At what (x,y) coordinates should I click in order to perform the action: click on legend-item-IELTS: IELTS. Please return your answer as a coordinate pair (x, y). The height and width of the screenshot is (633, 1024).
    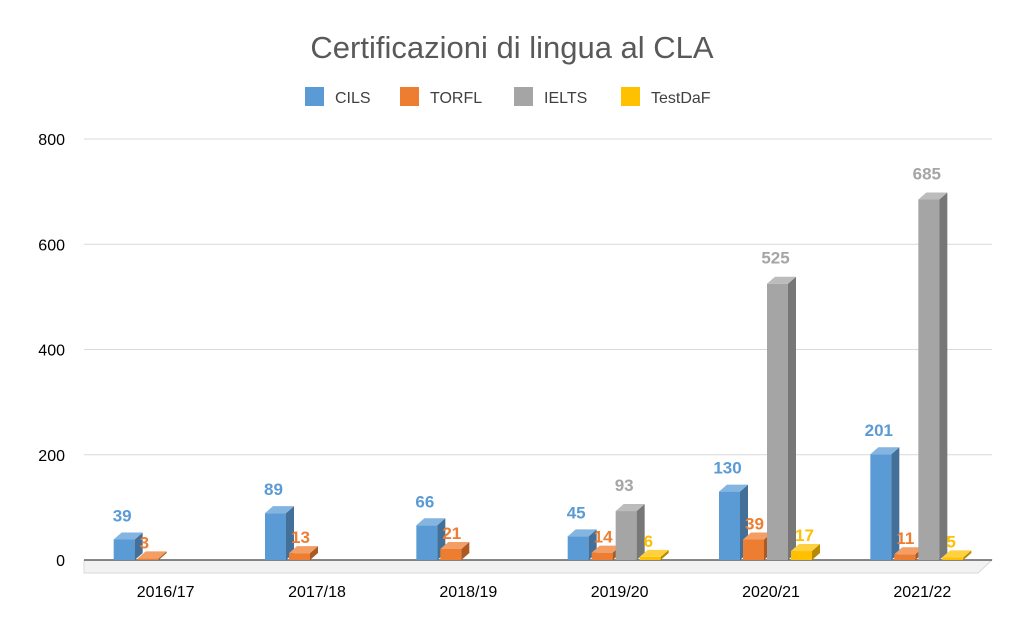
    Looking at the image, I should click on (550, 97).